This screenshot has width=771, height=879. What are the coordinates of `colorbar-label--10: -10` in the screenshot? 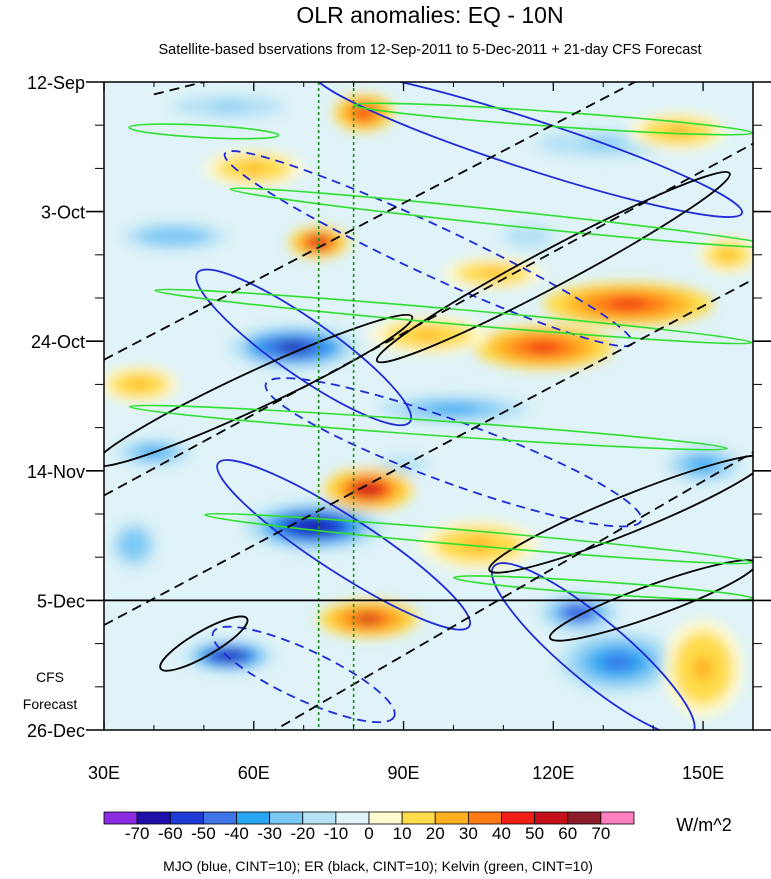 It's located at (336, 833).